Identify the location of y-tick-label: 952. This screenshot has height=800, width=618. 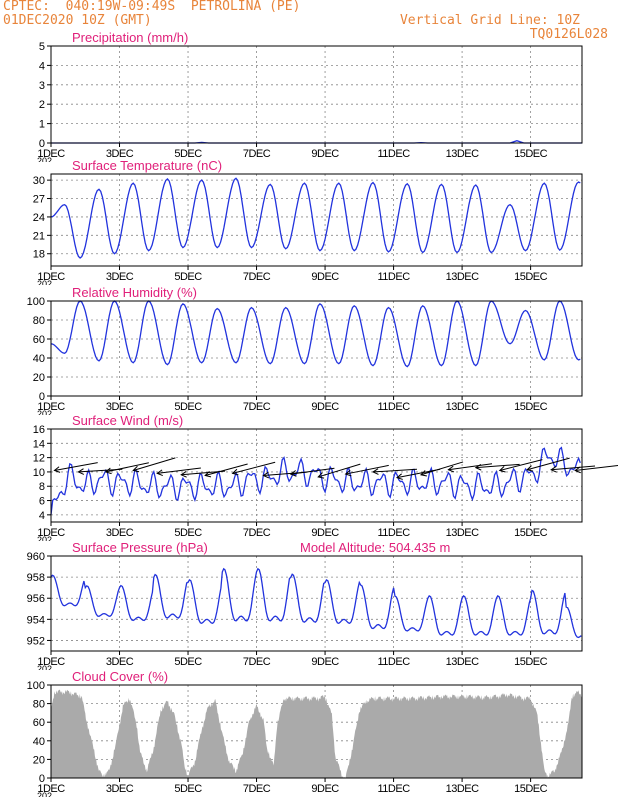
(36, 641).